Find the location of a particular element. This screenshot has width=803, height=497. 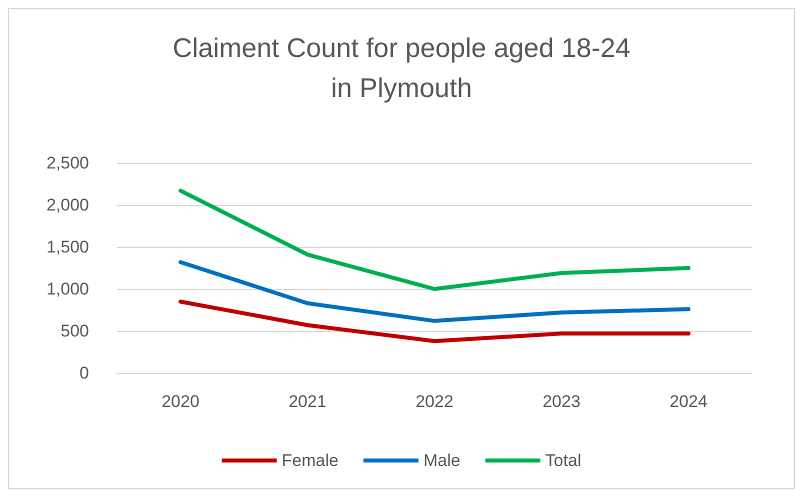

x-tick-label: 2022 is located at coordinates (435, 401).